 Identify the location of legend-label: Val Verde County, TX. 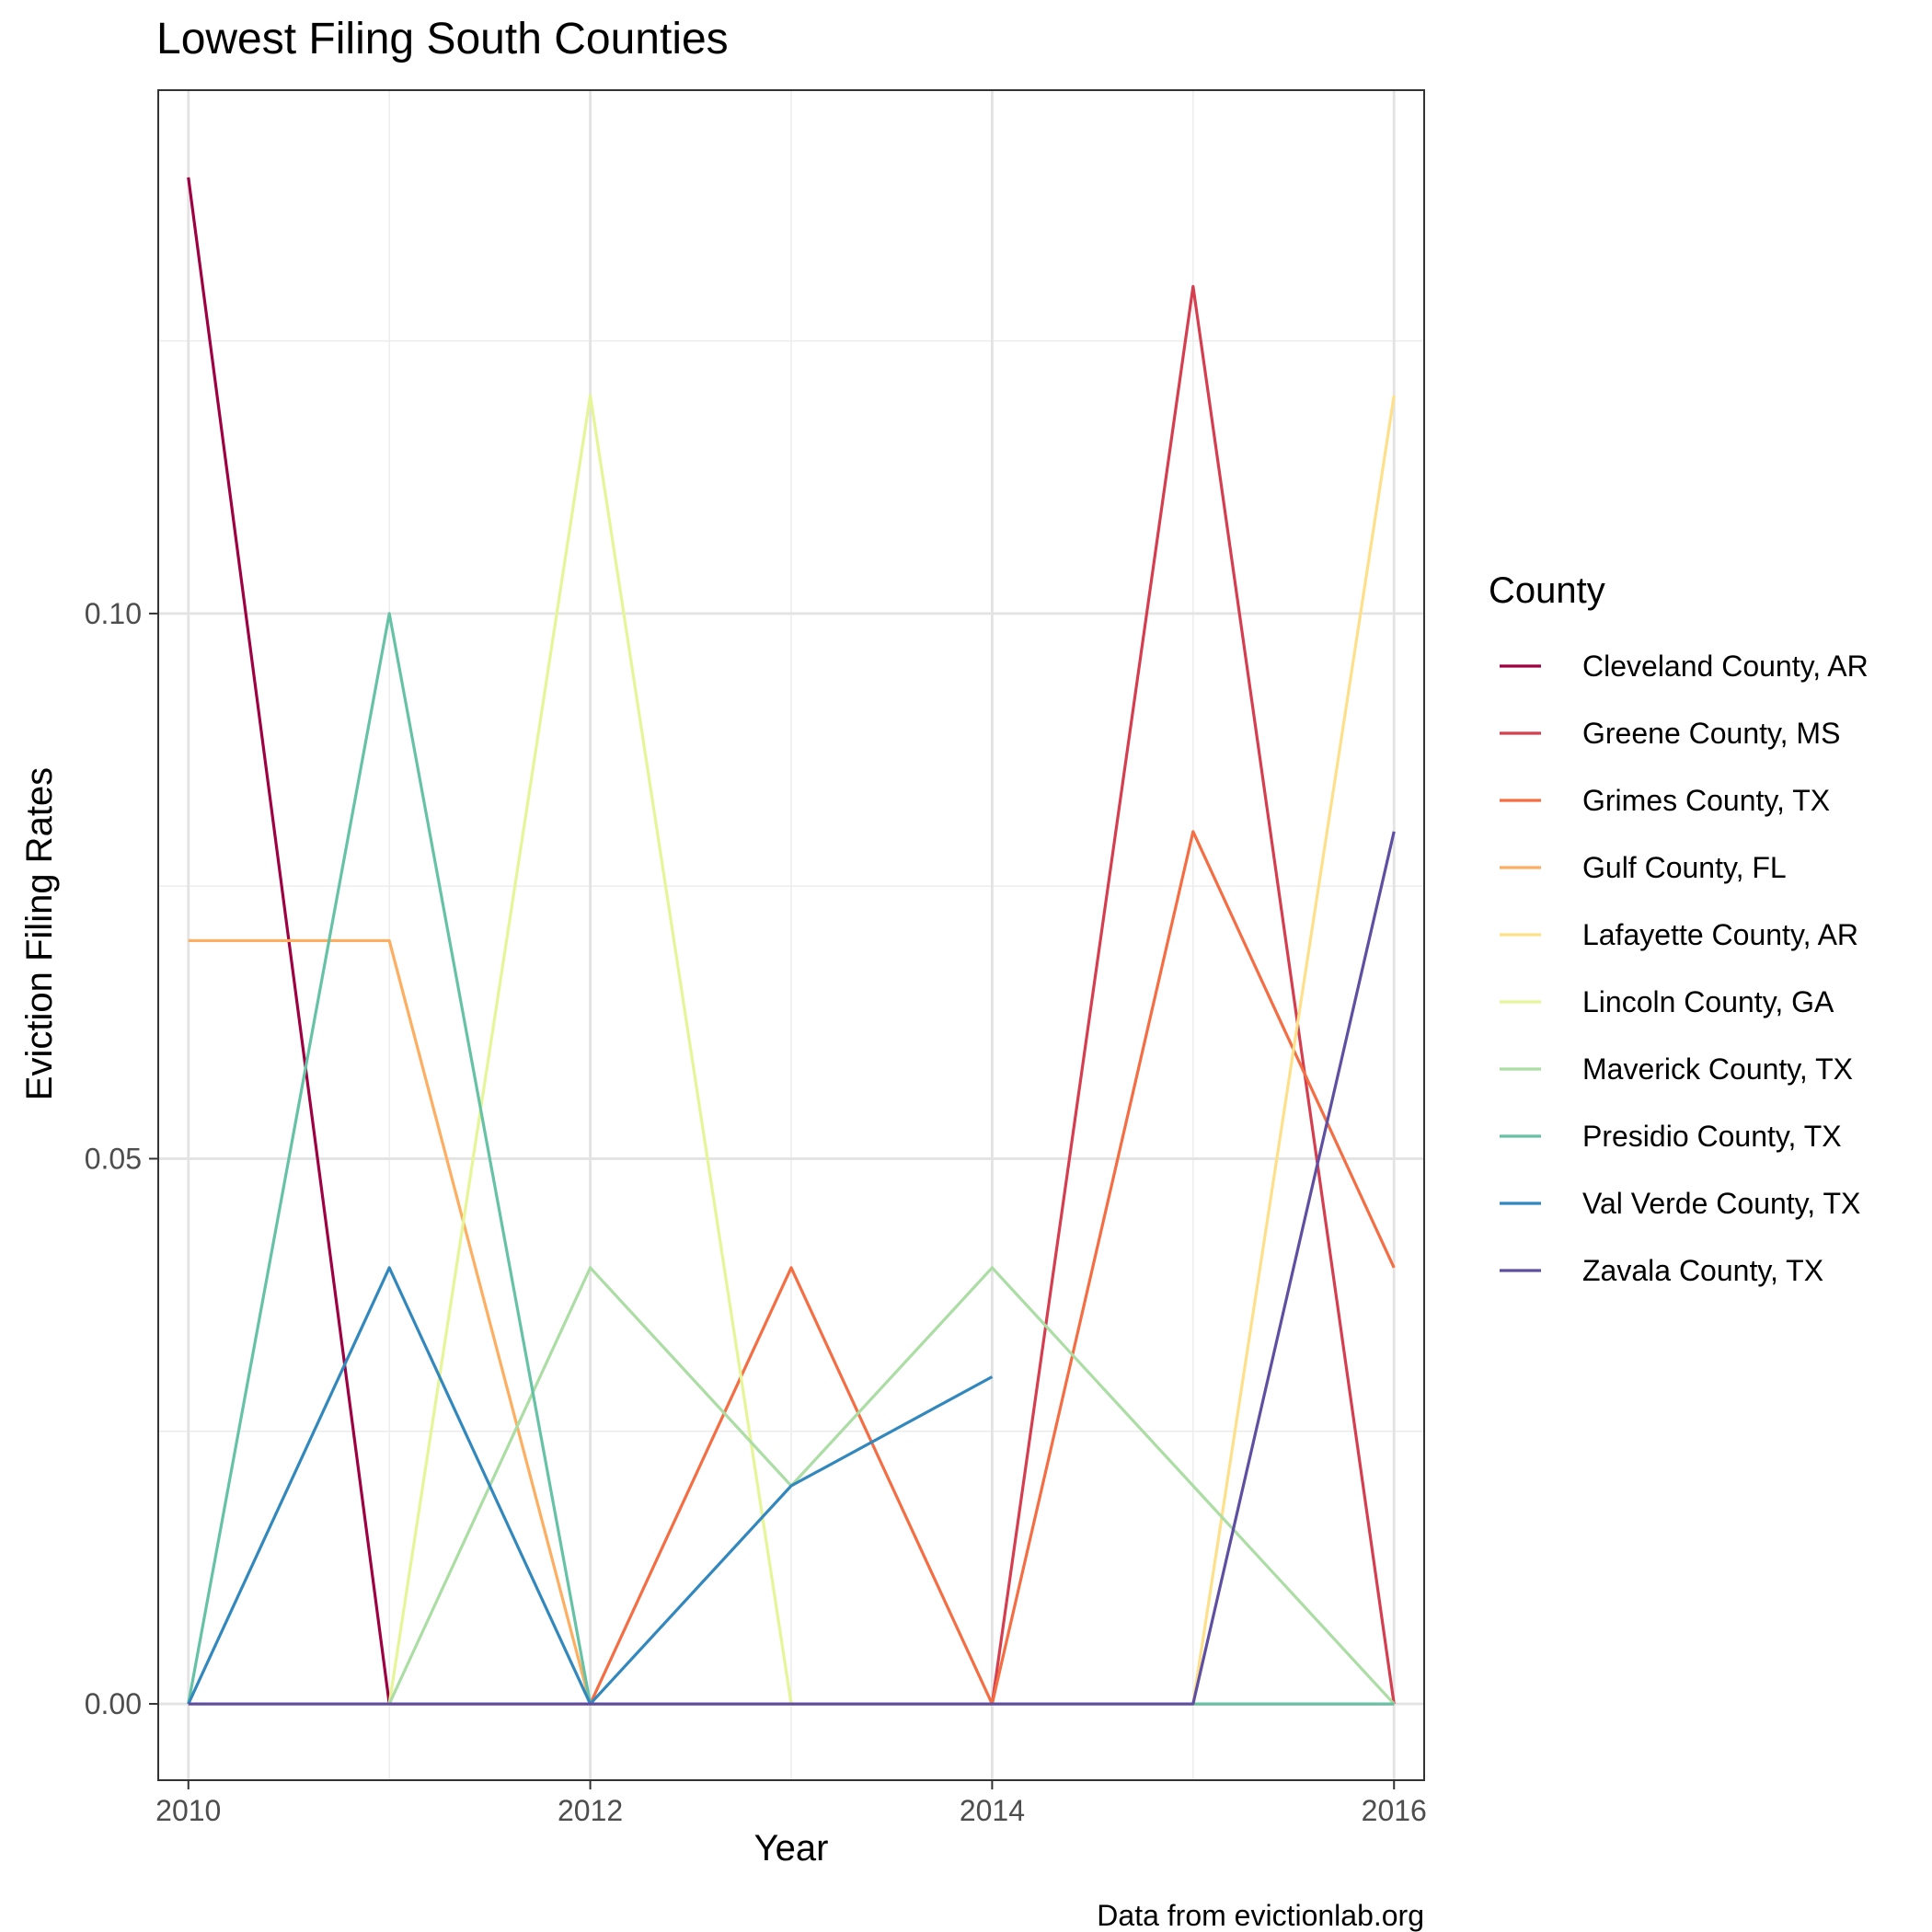
(1721, 1203).